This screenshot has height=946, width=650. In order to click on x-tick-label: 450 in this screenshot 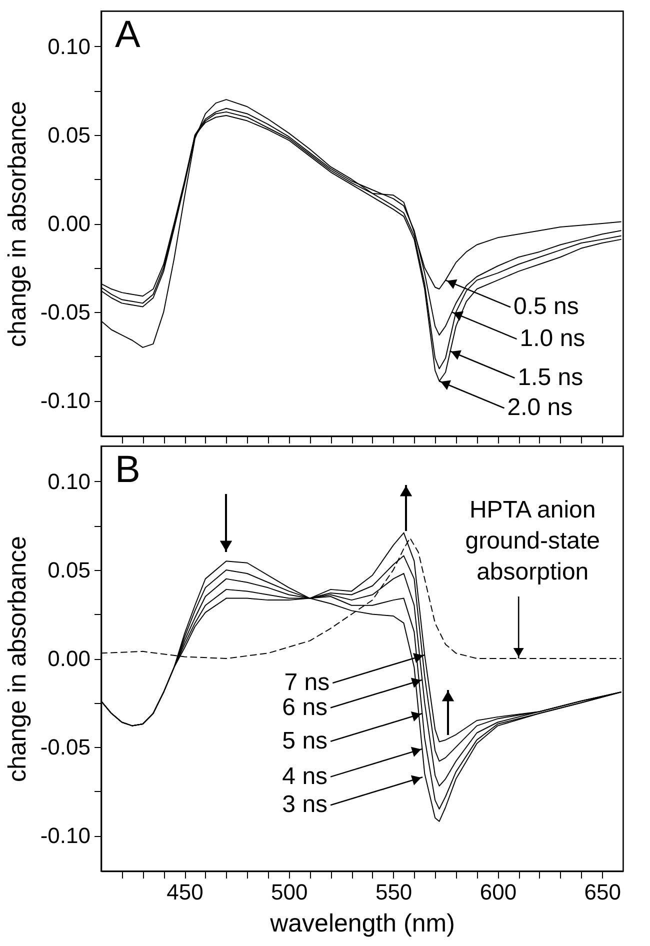, I will do `click(185, 892)`.